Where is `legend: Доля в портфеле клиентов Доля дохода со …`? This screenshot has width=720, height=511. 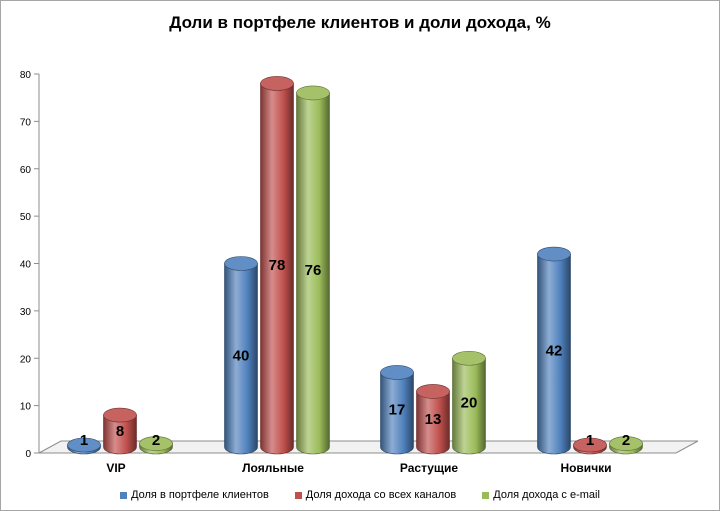
legend: Доля в портфеле клиентов Доля дохода со … is located at coordinates (360, 495).